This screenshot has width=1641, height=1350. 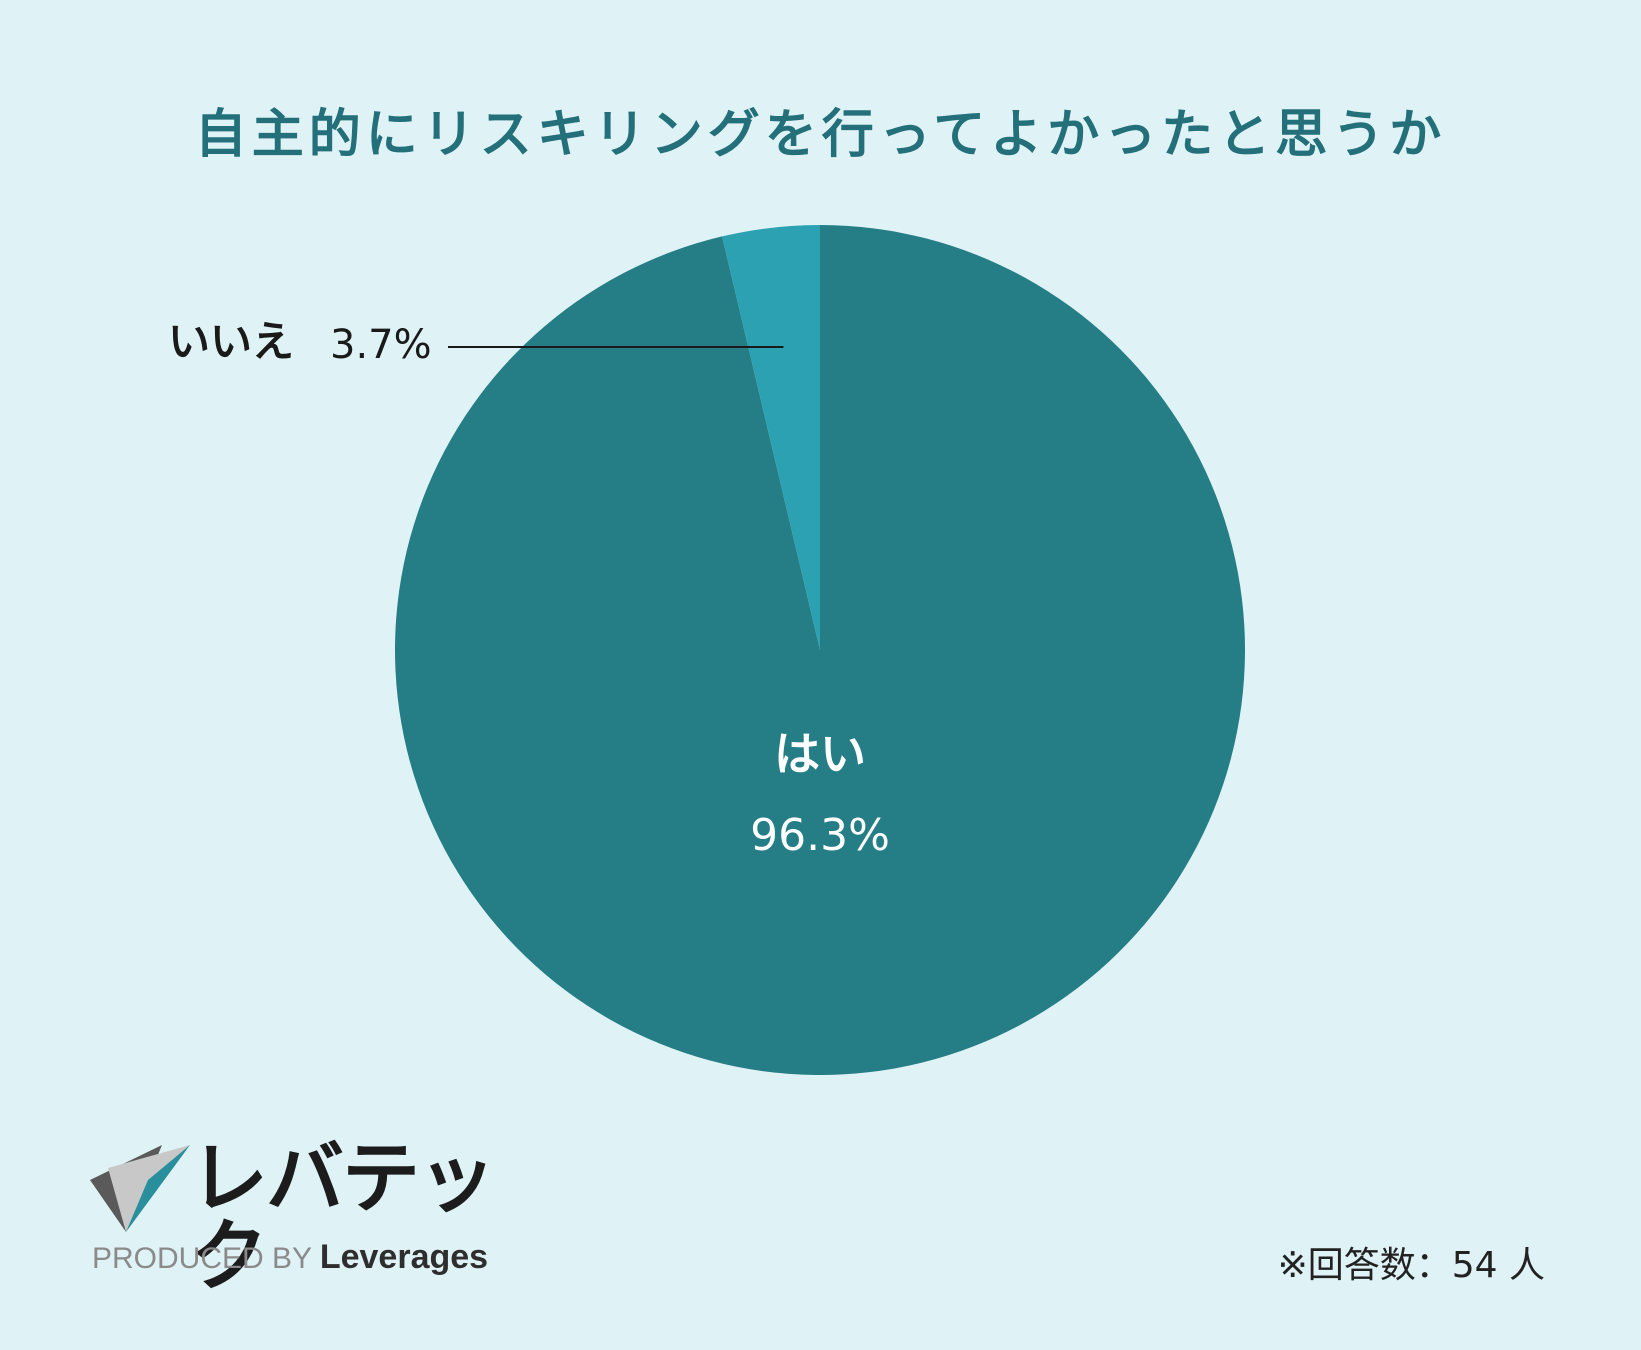 I want to click on slice-label-hai: はい, so click(x=820, y=754).